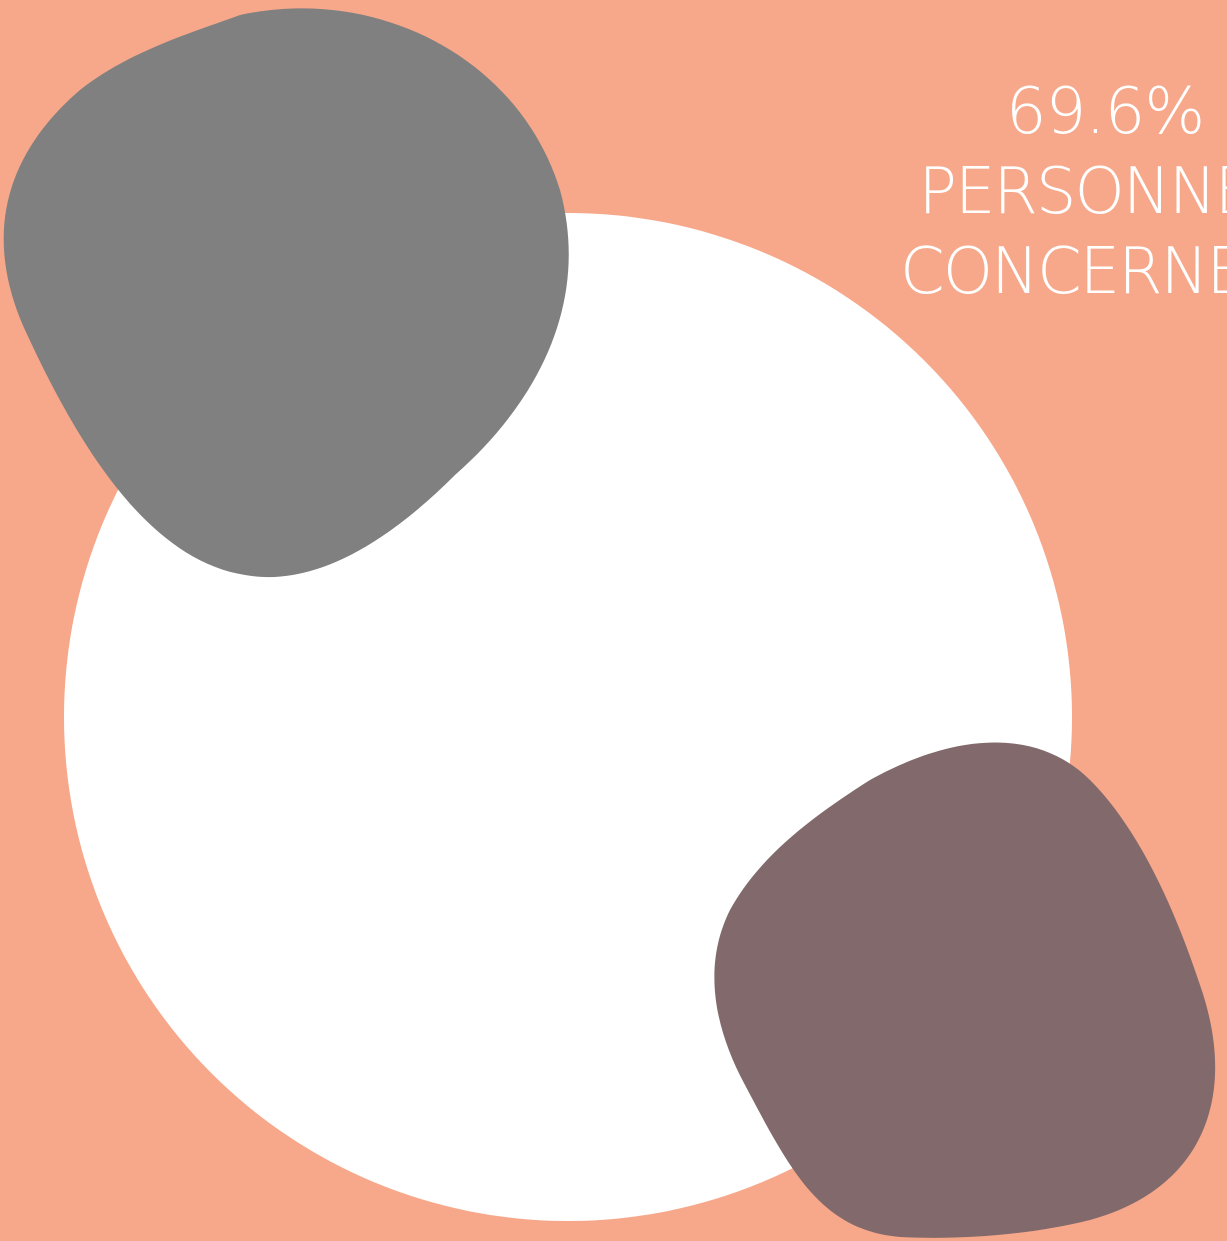 Image resolution: width=1227 pixels, height=1241 pixels. I want to click on stat-percentage: 69.6%, so click(1105, 112).